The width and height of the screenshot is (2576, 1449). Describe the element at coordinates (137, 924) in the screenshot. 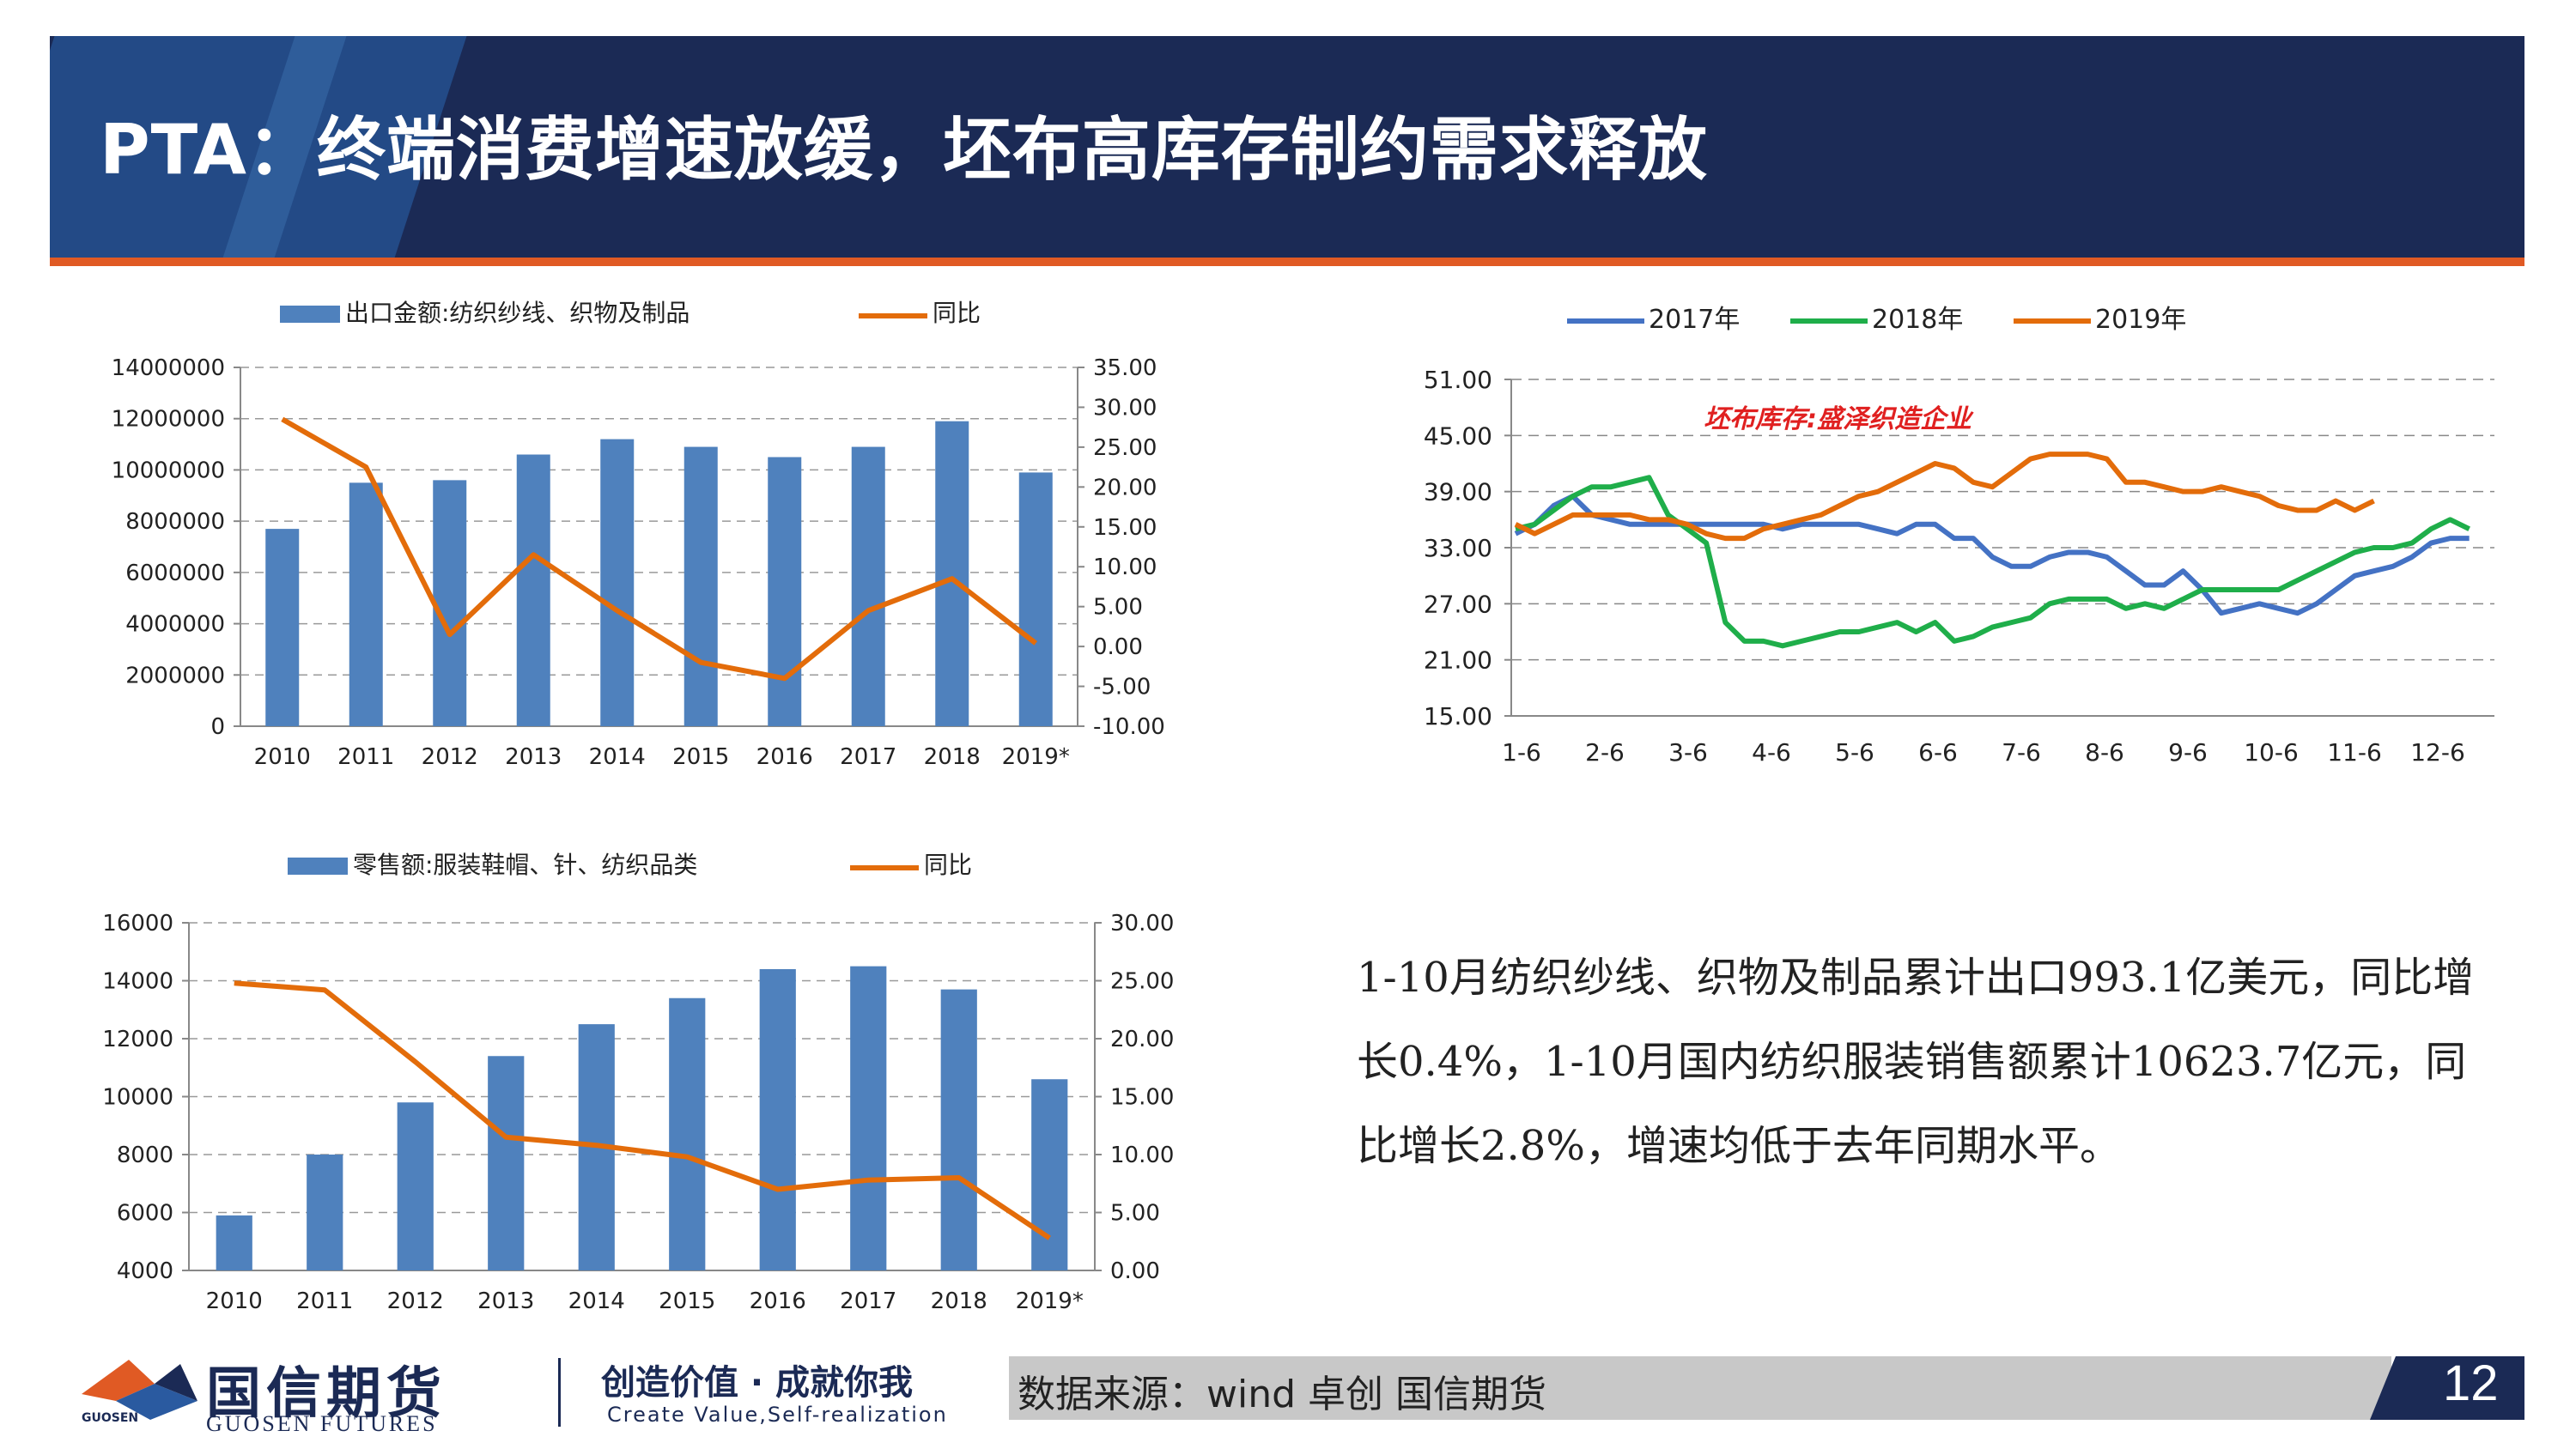

I see `y-tick-label: 16000` at that location.